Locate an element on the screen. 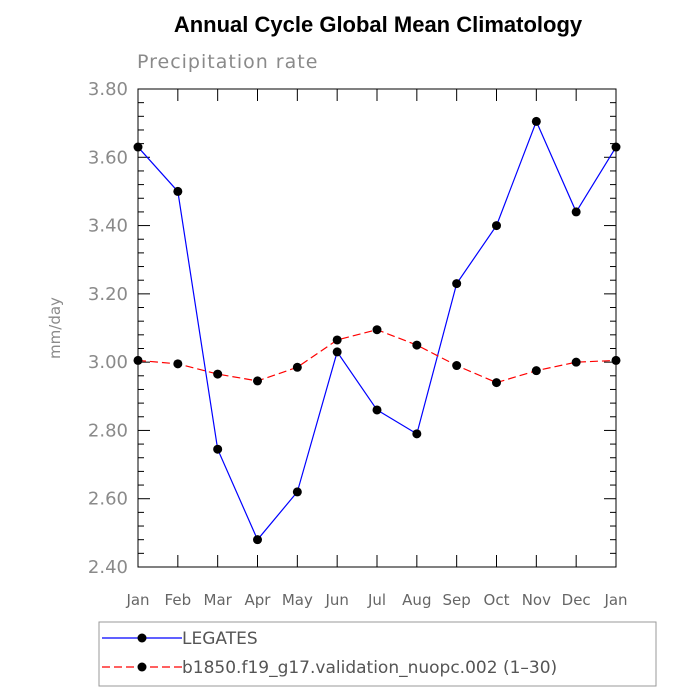 The image size is (700, 700). x-tick-label: Aug is located at coordinates (416, 600).